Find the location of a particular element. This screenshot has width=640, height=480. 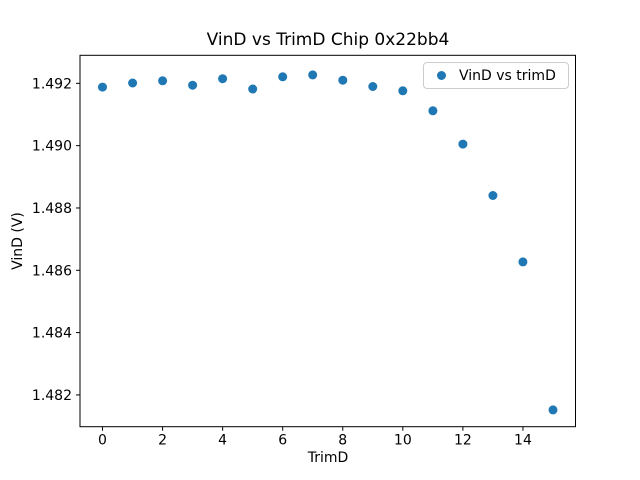

x-tick-label: 2 is located at coordinates (162, 441).